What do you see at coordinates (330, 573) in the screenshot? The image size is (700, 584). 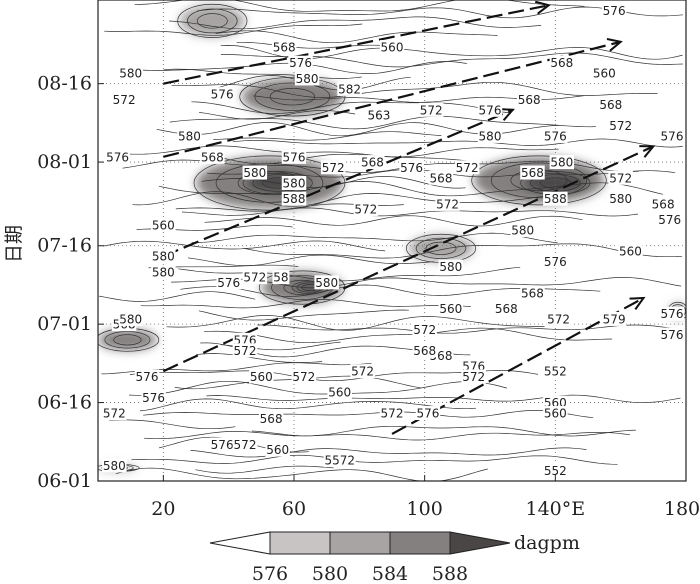 I see `colorbar-level-label: 580` at bounding box center [330, 573].